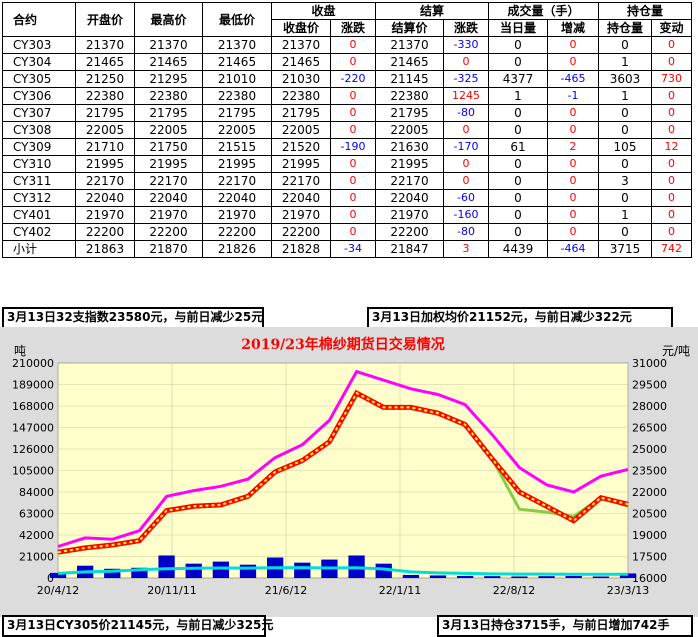  What do you see at coordinates (676, 351) in the screenshot?
I see `right-axis-unit: 元/吨` at bounding box center [676, 351].